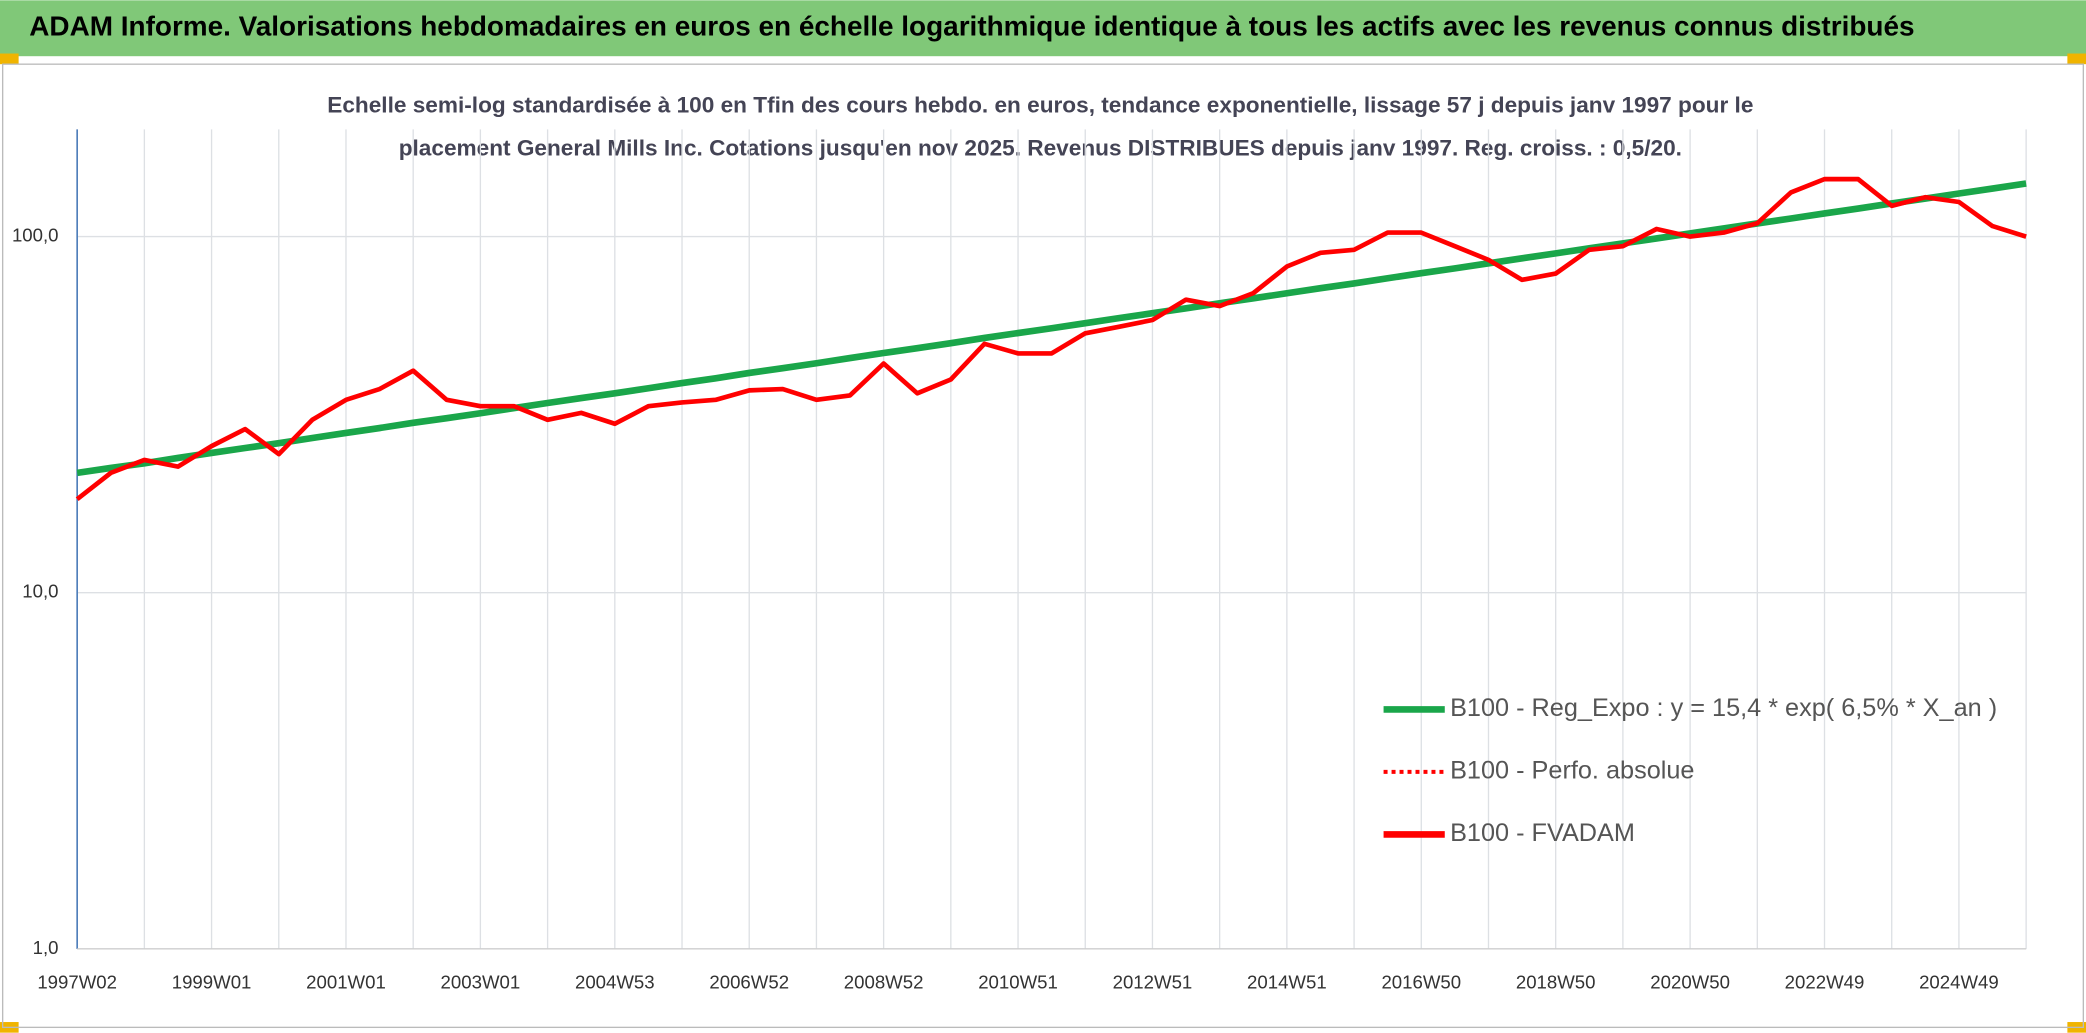  What do you see at coordinates (212, 981) in the screenshot?
I see `x-tick-label: 1999W01` at bounding box center [212, 981].